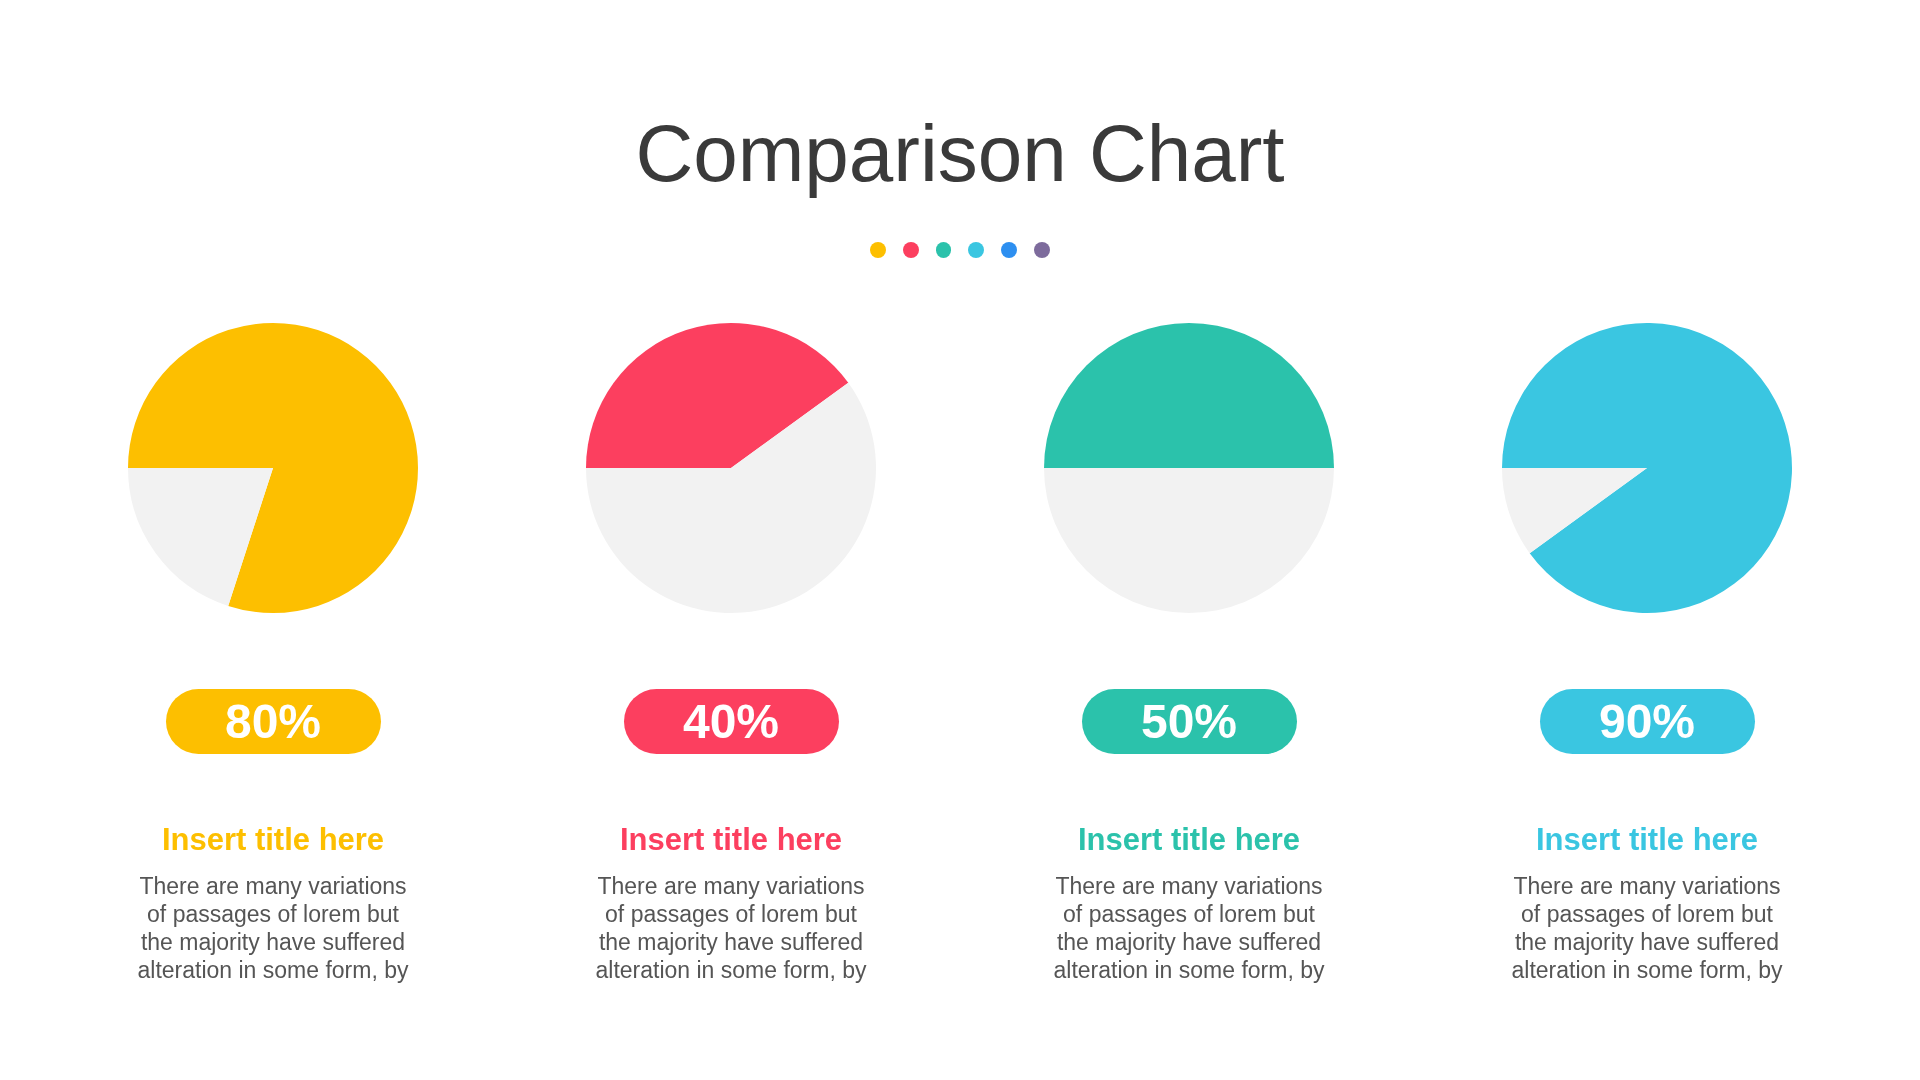  What do you see at coordinates (960, 153) in the screenshot?
I see `text: Comparison Chart` at bounding box center [960, 153].